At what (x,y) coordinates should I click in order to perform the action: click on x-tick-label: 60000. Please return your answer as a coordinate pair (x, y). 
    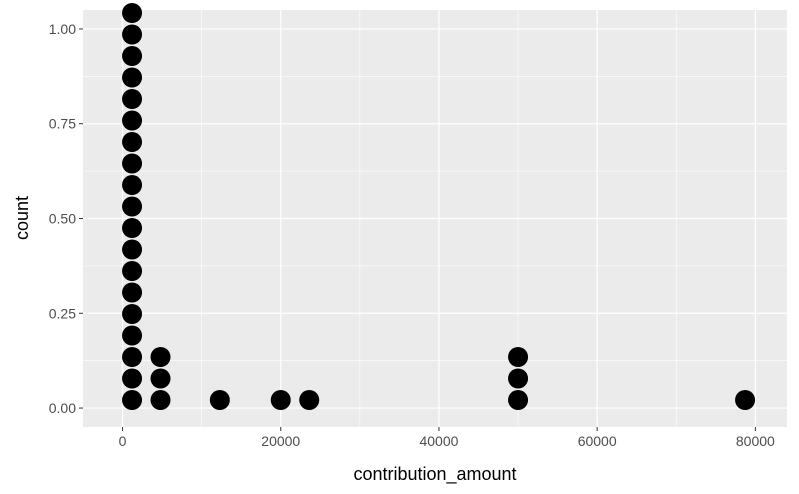
    Looking at the image, I should click on (597, 441).